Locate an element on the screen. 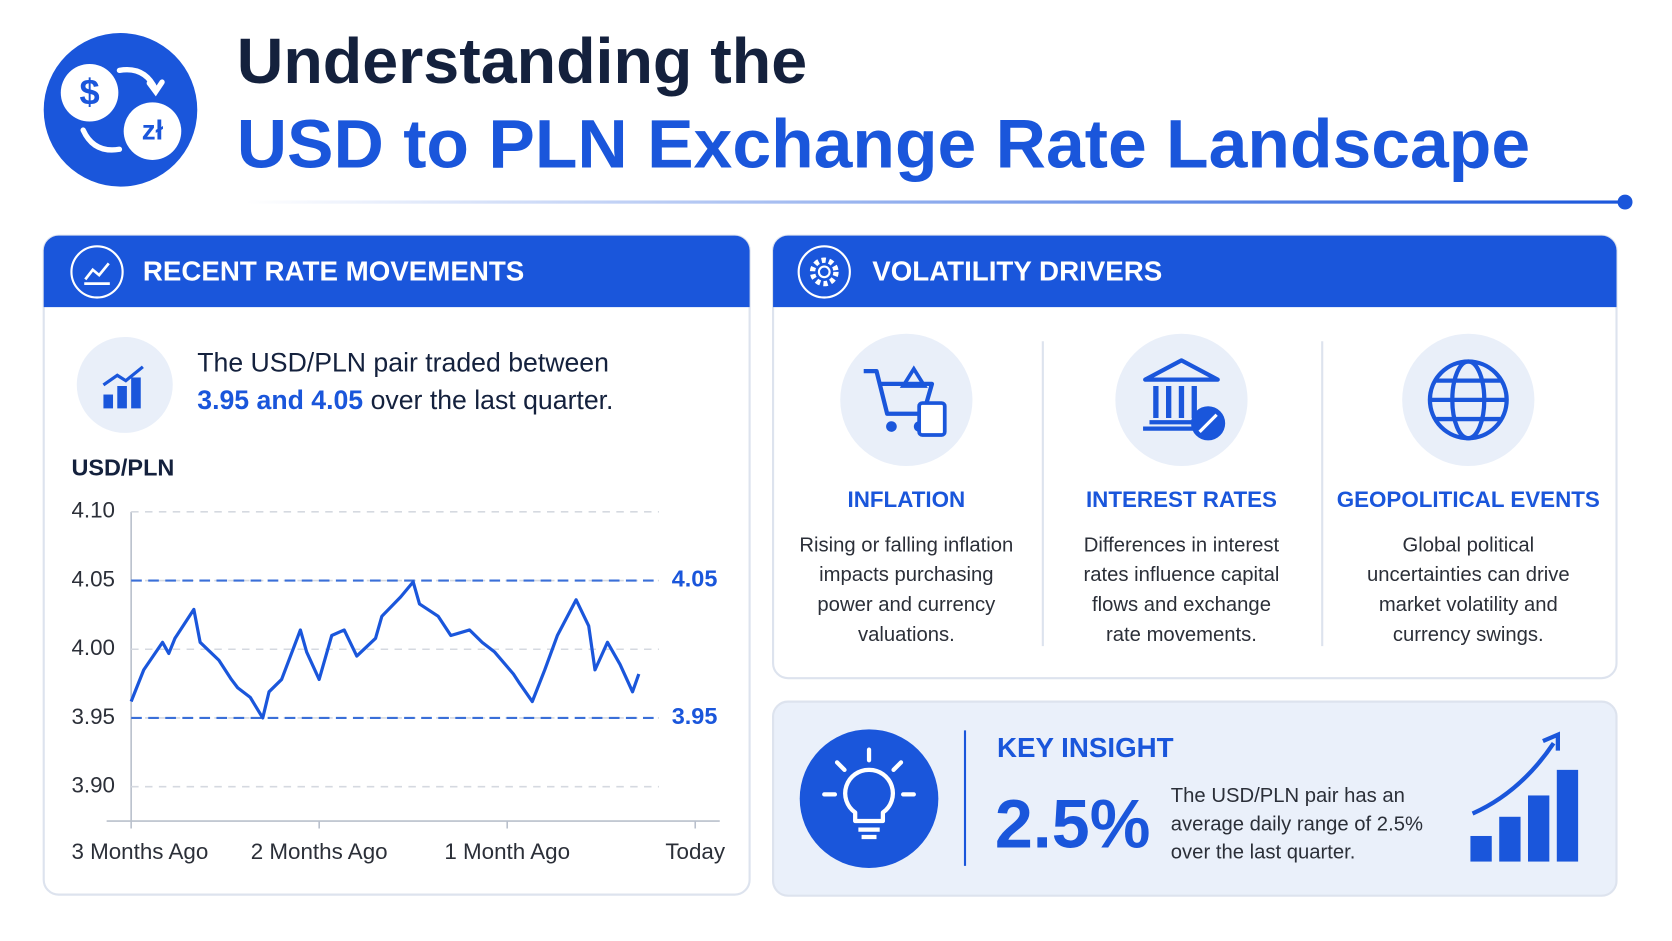 This screenshot has width=1672, height=941. summary-text: The USD/PLN pair traded between is located at coordinates (403, 363).